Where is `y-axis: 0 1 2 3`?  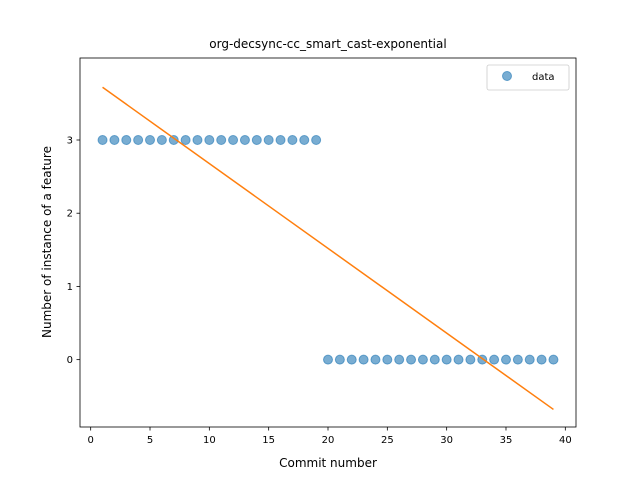 y-axis: 0 1 2 3 is located at coordinates (73, 251).